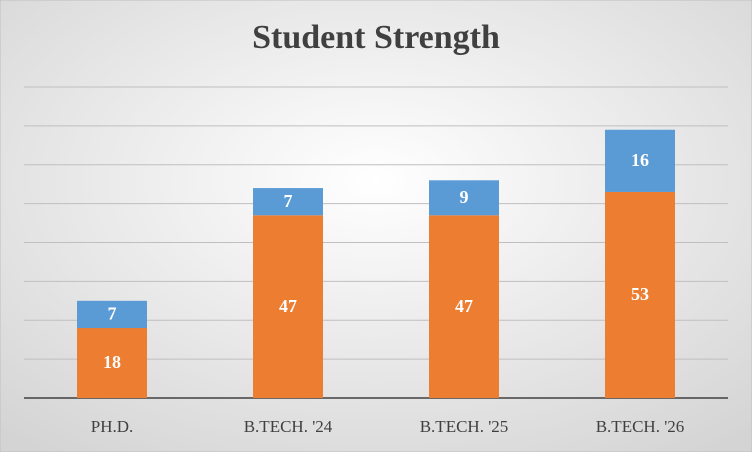  Describe the element at coordinates (112, 426) in the screenshot. I see `x-tick-label: PH.D.` at that location.